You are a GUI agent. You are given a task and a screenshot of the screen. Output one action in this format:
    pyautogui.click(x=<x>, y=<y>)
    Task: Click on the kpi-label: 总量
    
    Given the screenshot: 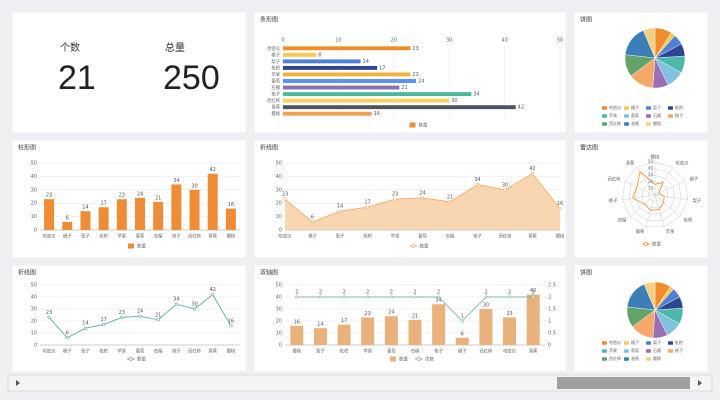 What is the action you would take?
    pyautogui.click(x=175, y=47)
    